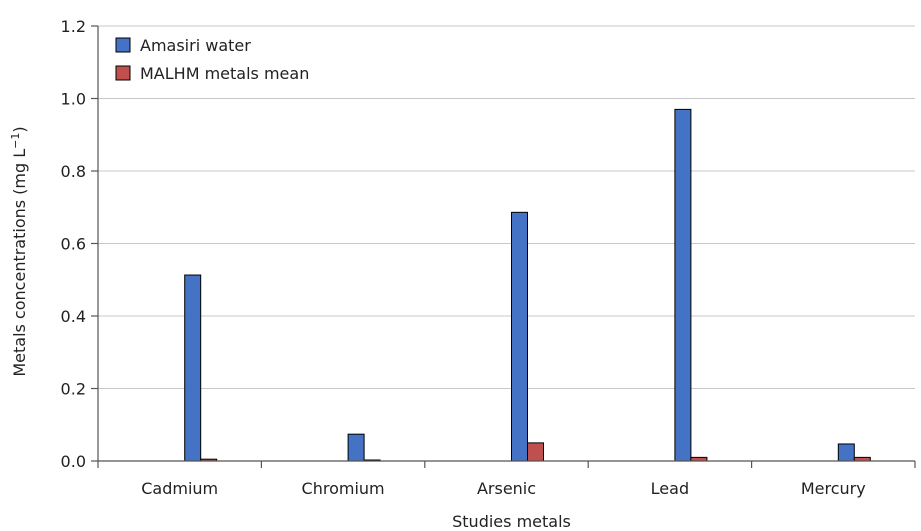 The image size is (921, 531). Describe the element at coordinates (535, 452) in the screenshot. I see `bar-malhm-metals-mean-arsenic` at that location.